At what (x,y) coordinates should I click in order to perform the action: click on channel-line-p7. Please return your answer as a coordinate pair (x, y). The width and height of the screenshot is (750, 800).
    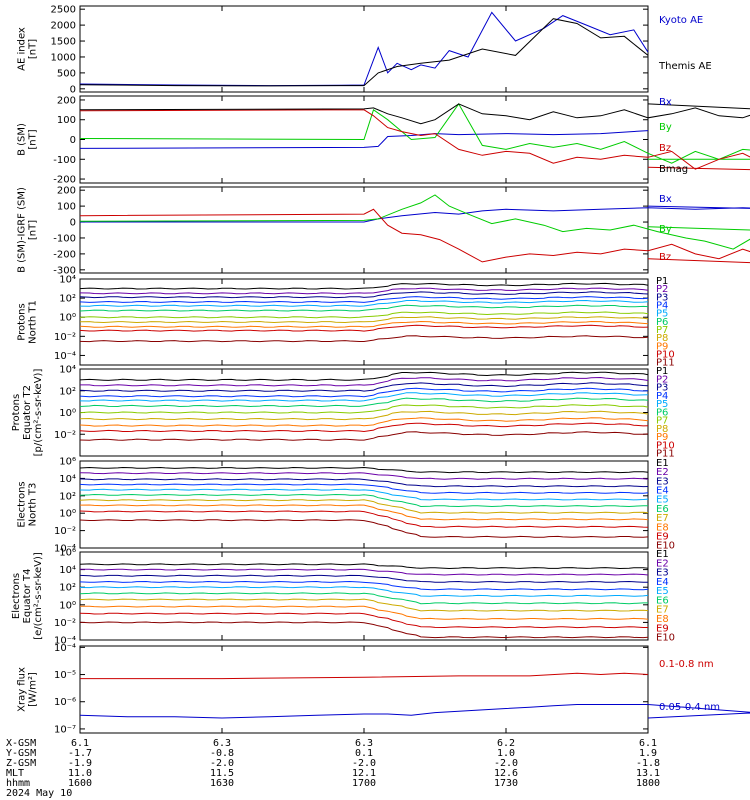
    Looking at the image, I should click on (364, 315).